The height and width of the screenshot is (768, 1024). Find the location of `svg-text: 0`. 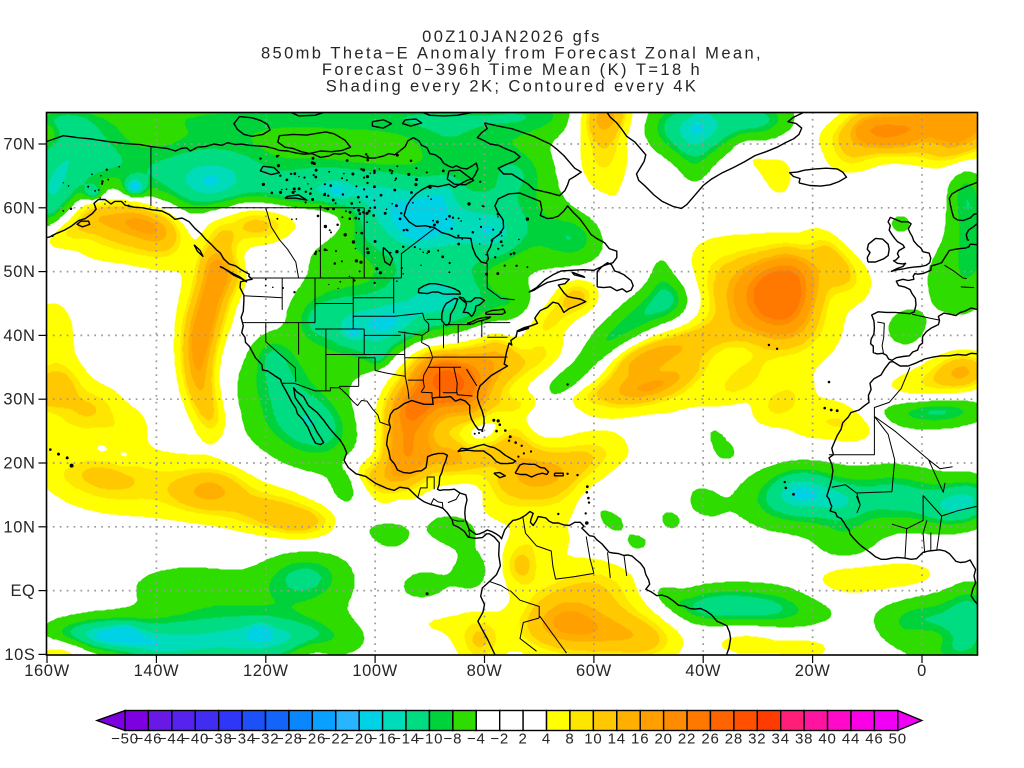

svg-text: 0 is located at coordinates (922, 671).